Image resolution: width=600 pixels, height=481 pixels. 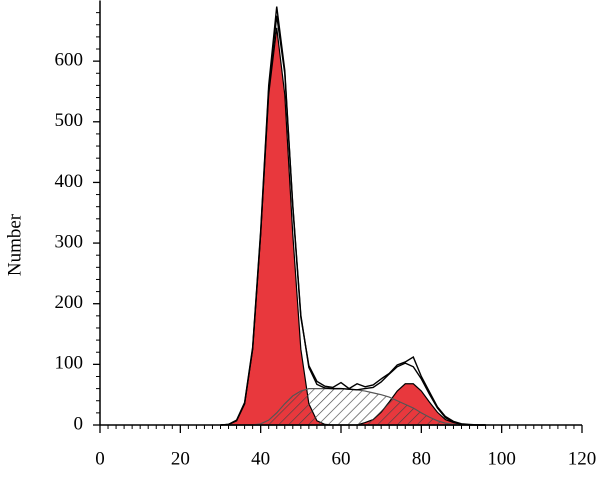 What do you see at coordinates (69, 302) in the screenshot?
I see `y-tick-label: 200` at bounding box center [69, 302].